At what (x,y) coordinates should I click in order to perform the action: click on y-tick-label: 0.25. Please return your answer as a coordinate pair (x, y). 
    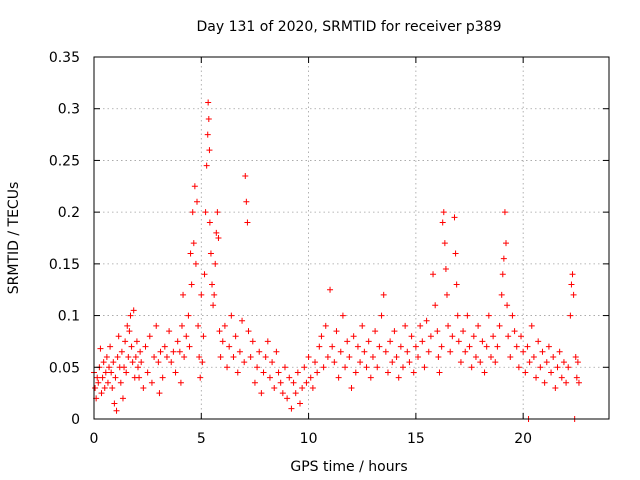
    Looking at the image, I should click on (64, 161).